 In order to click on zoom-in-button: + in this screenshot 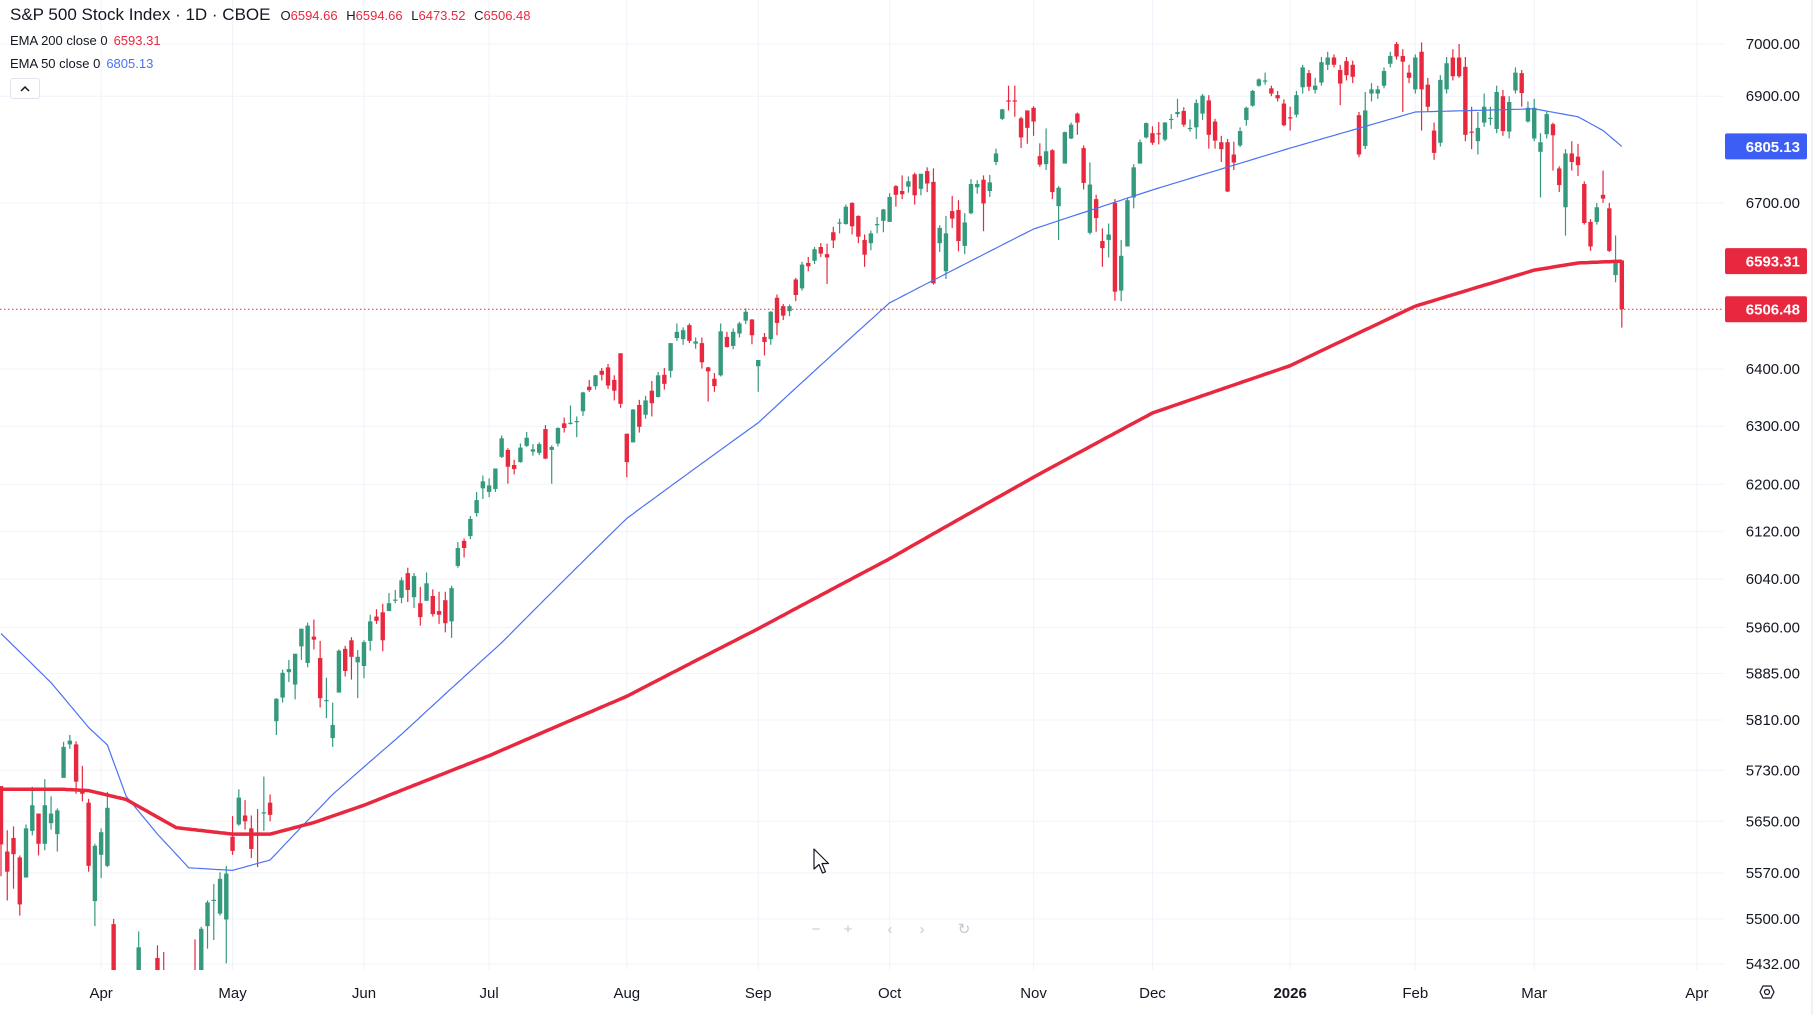, I will do `click(848, 929)`.